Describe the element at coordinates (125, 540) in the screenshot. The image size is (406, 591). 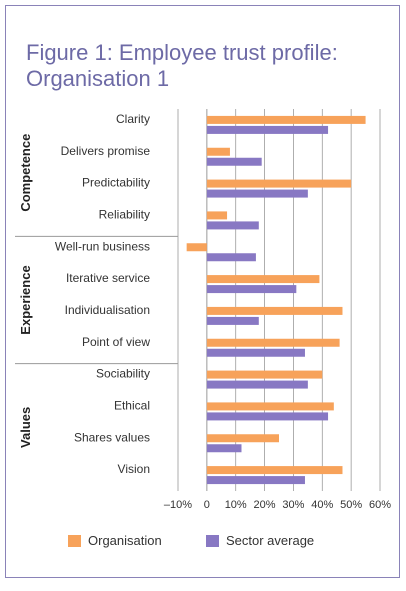
I see `legend-label-organisation: Organisation` at that location.